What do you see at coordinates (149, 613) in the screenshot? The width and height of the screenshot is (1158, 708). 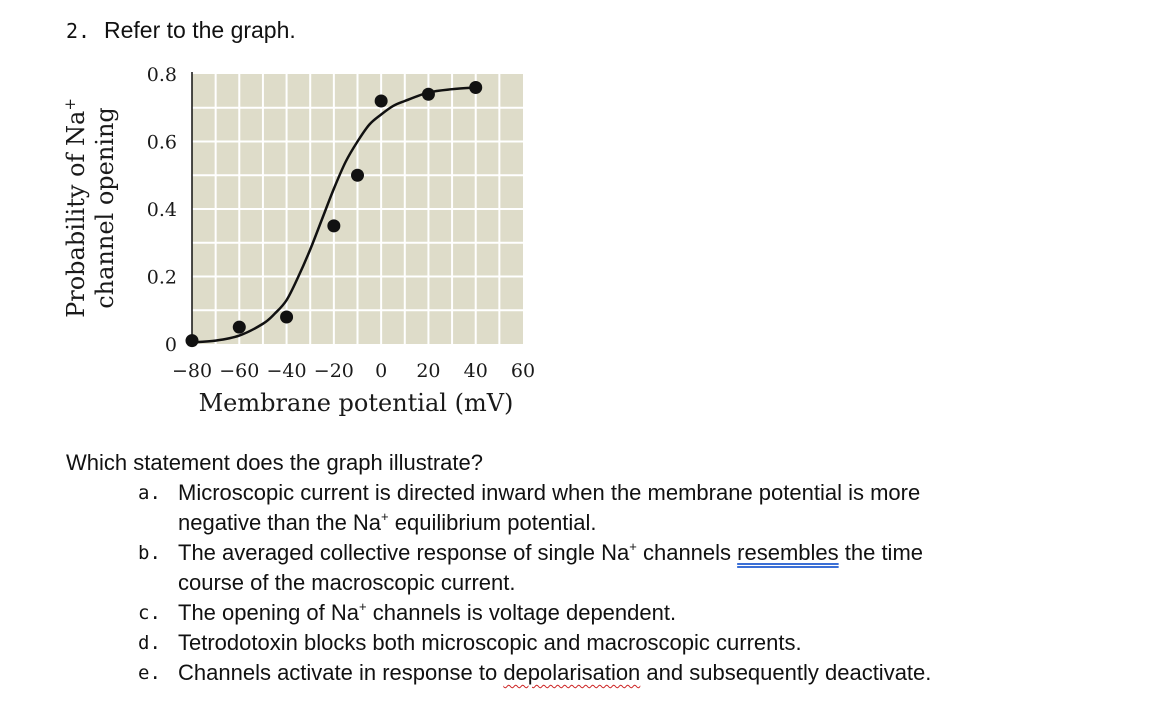 I see `option-letter: c.` at bounding box center [149, 613].